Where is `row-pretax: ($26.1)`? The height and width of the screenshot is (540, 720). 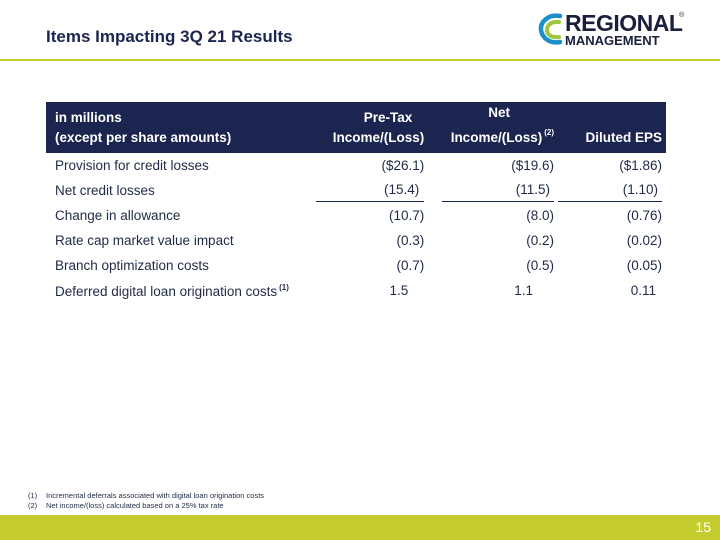 row-pretax: ($26.1) is located at coordinates (403, 165).